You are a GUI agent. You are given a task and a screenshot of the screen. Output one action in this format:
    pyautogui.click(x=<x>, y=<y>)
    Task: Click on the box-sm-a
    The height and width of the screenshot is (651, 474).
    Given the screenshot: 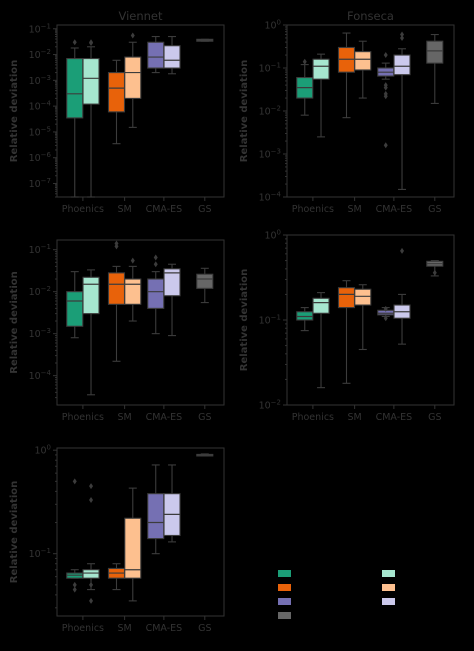 What is the action you would take?
    pyautogui.click(x=346, y=75)
    